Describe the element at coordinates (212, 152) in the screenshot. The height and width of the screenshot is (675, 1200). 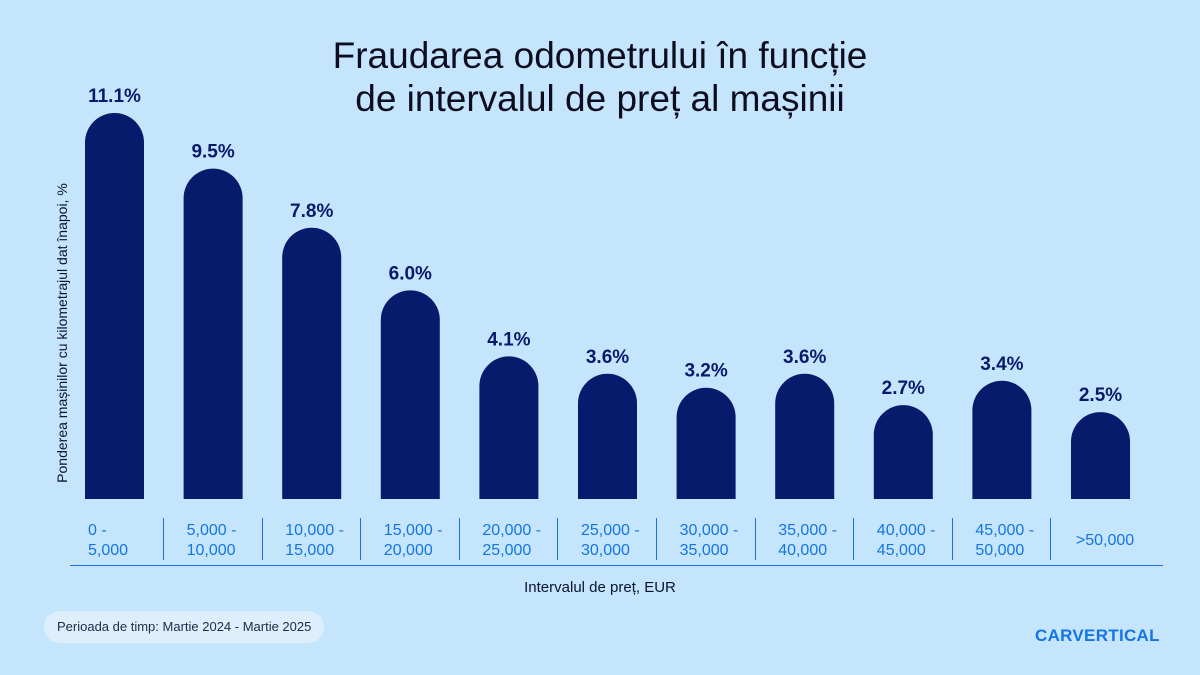
I see `bar-value-label: 9.5%` at that location.